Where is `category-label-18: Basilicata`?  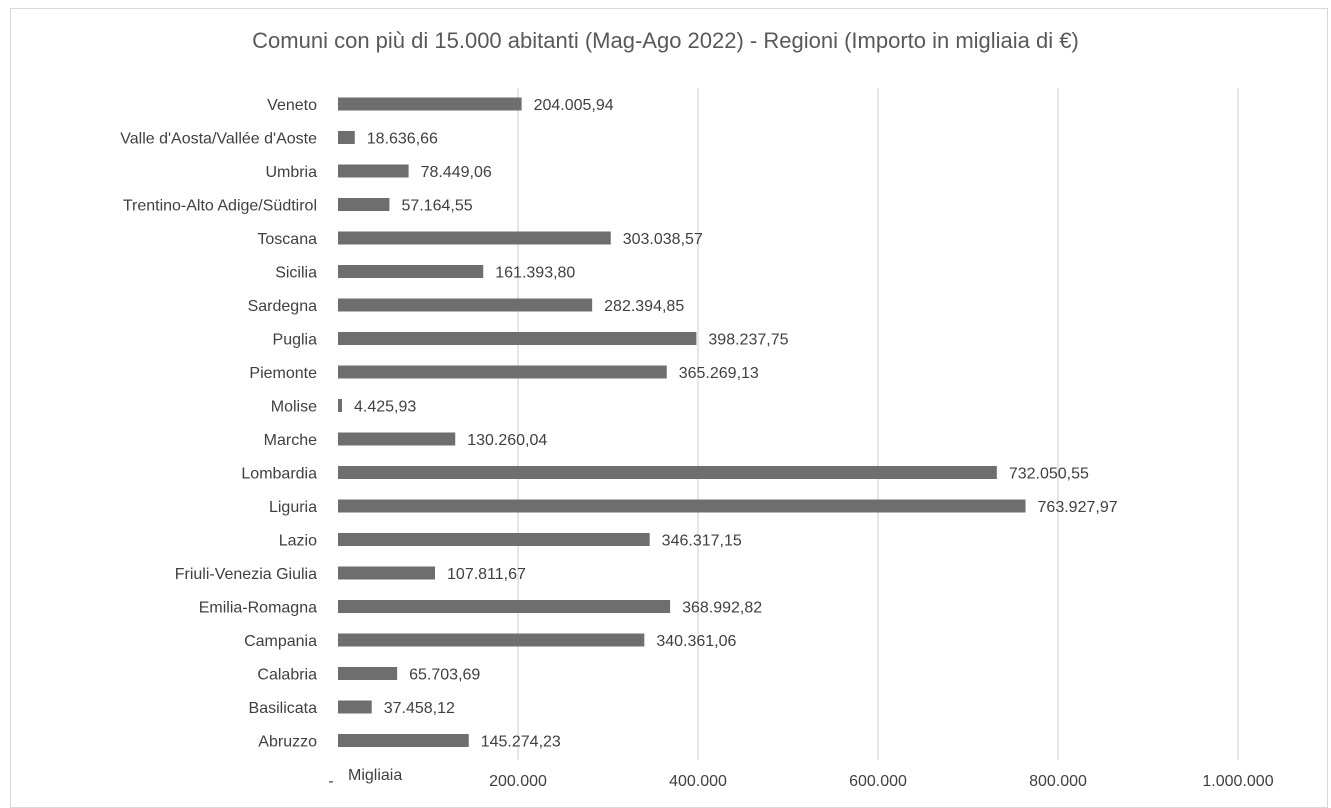
category-label-18: Basilicata is located at coordinates (283, 708).